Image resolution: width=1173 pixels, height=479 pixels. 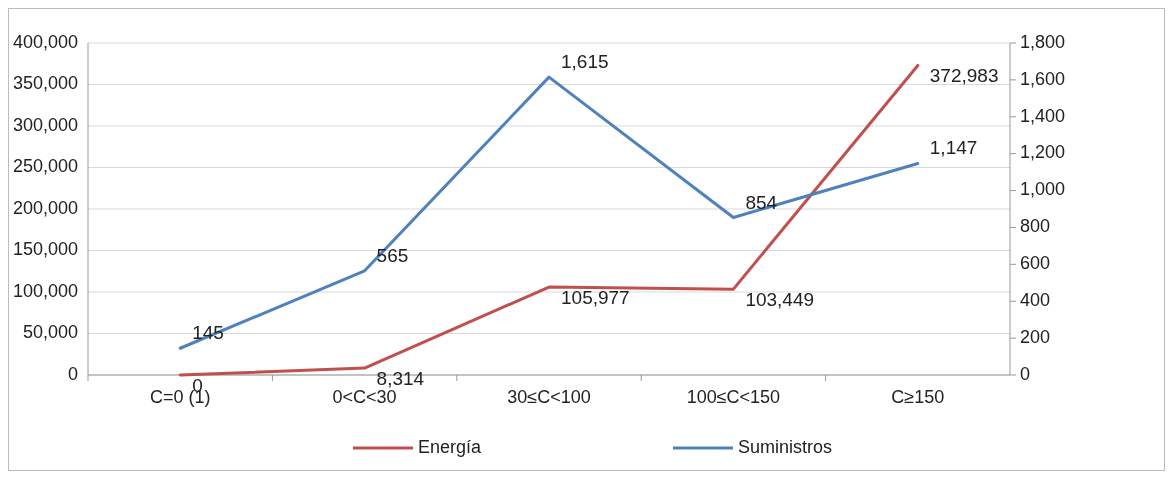 What do you see at coordinates (50, 332) in the screenshot?
I see `y-tick-label: 50,000` at bounding box center [50, 332].